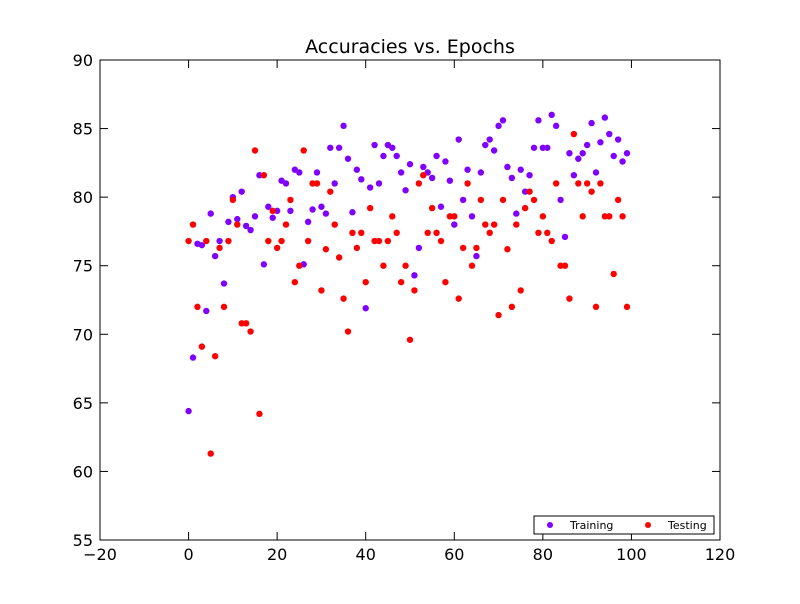 This screenshot has width=800, height=604. What do you see at coordinates (100, 554) in the screenshot?
I see `x-tick-label: −20` at bounding box center [100, 554].